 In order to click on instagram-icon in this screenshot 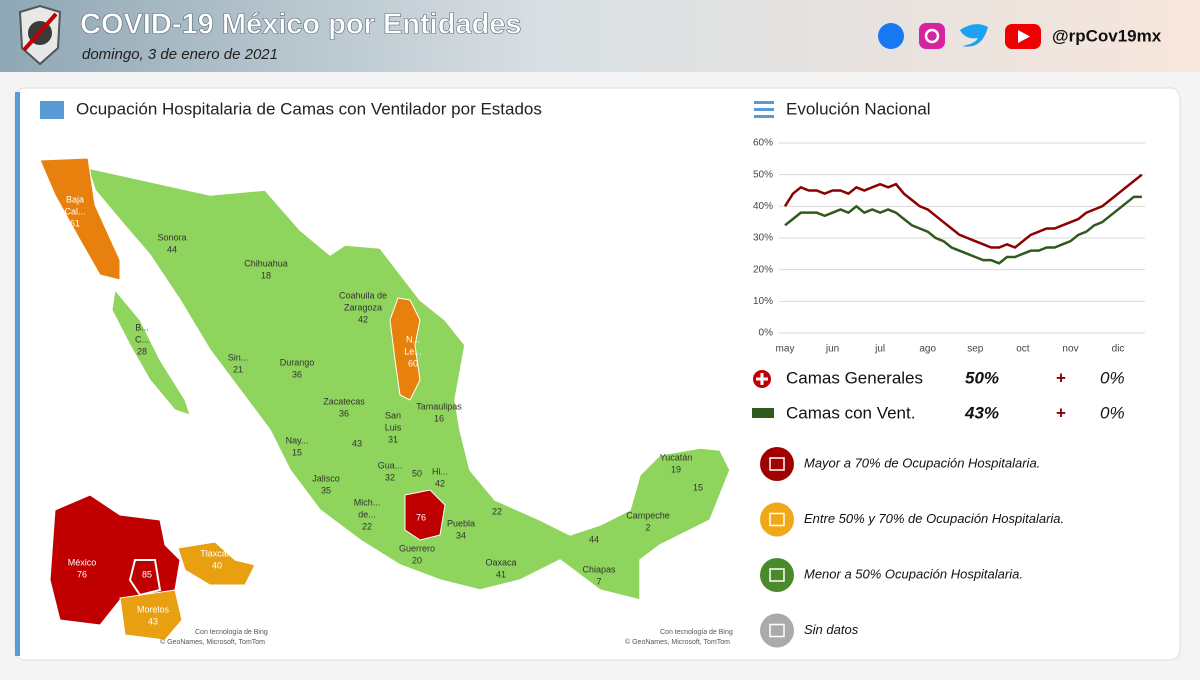, I will do `click(932, 36)`.